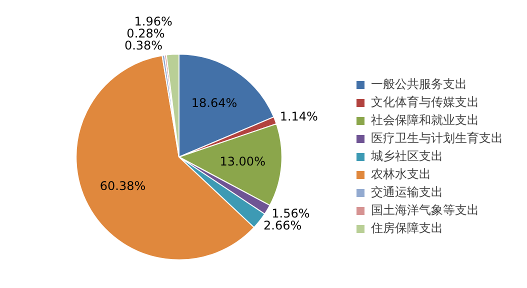  I want to click on data-label: 1.56%, so click(291, 213).